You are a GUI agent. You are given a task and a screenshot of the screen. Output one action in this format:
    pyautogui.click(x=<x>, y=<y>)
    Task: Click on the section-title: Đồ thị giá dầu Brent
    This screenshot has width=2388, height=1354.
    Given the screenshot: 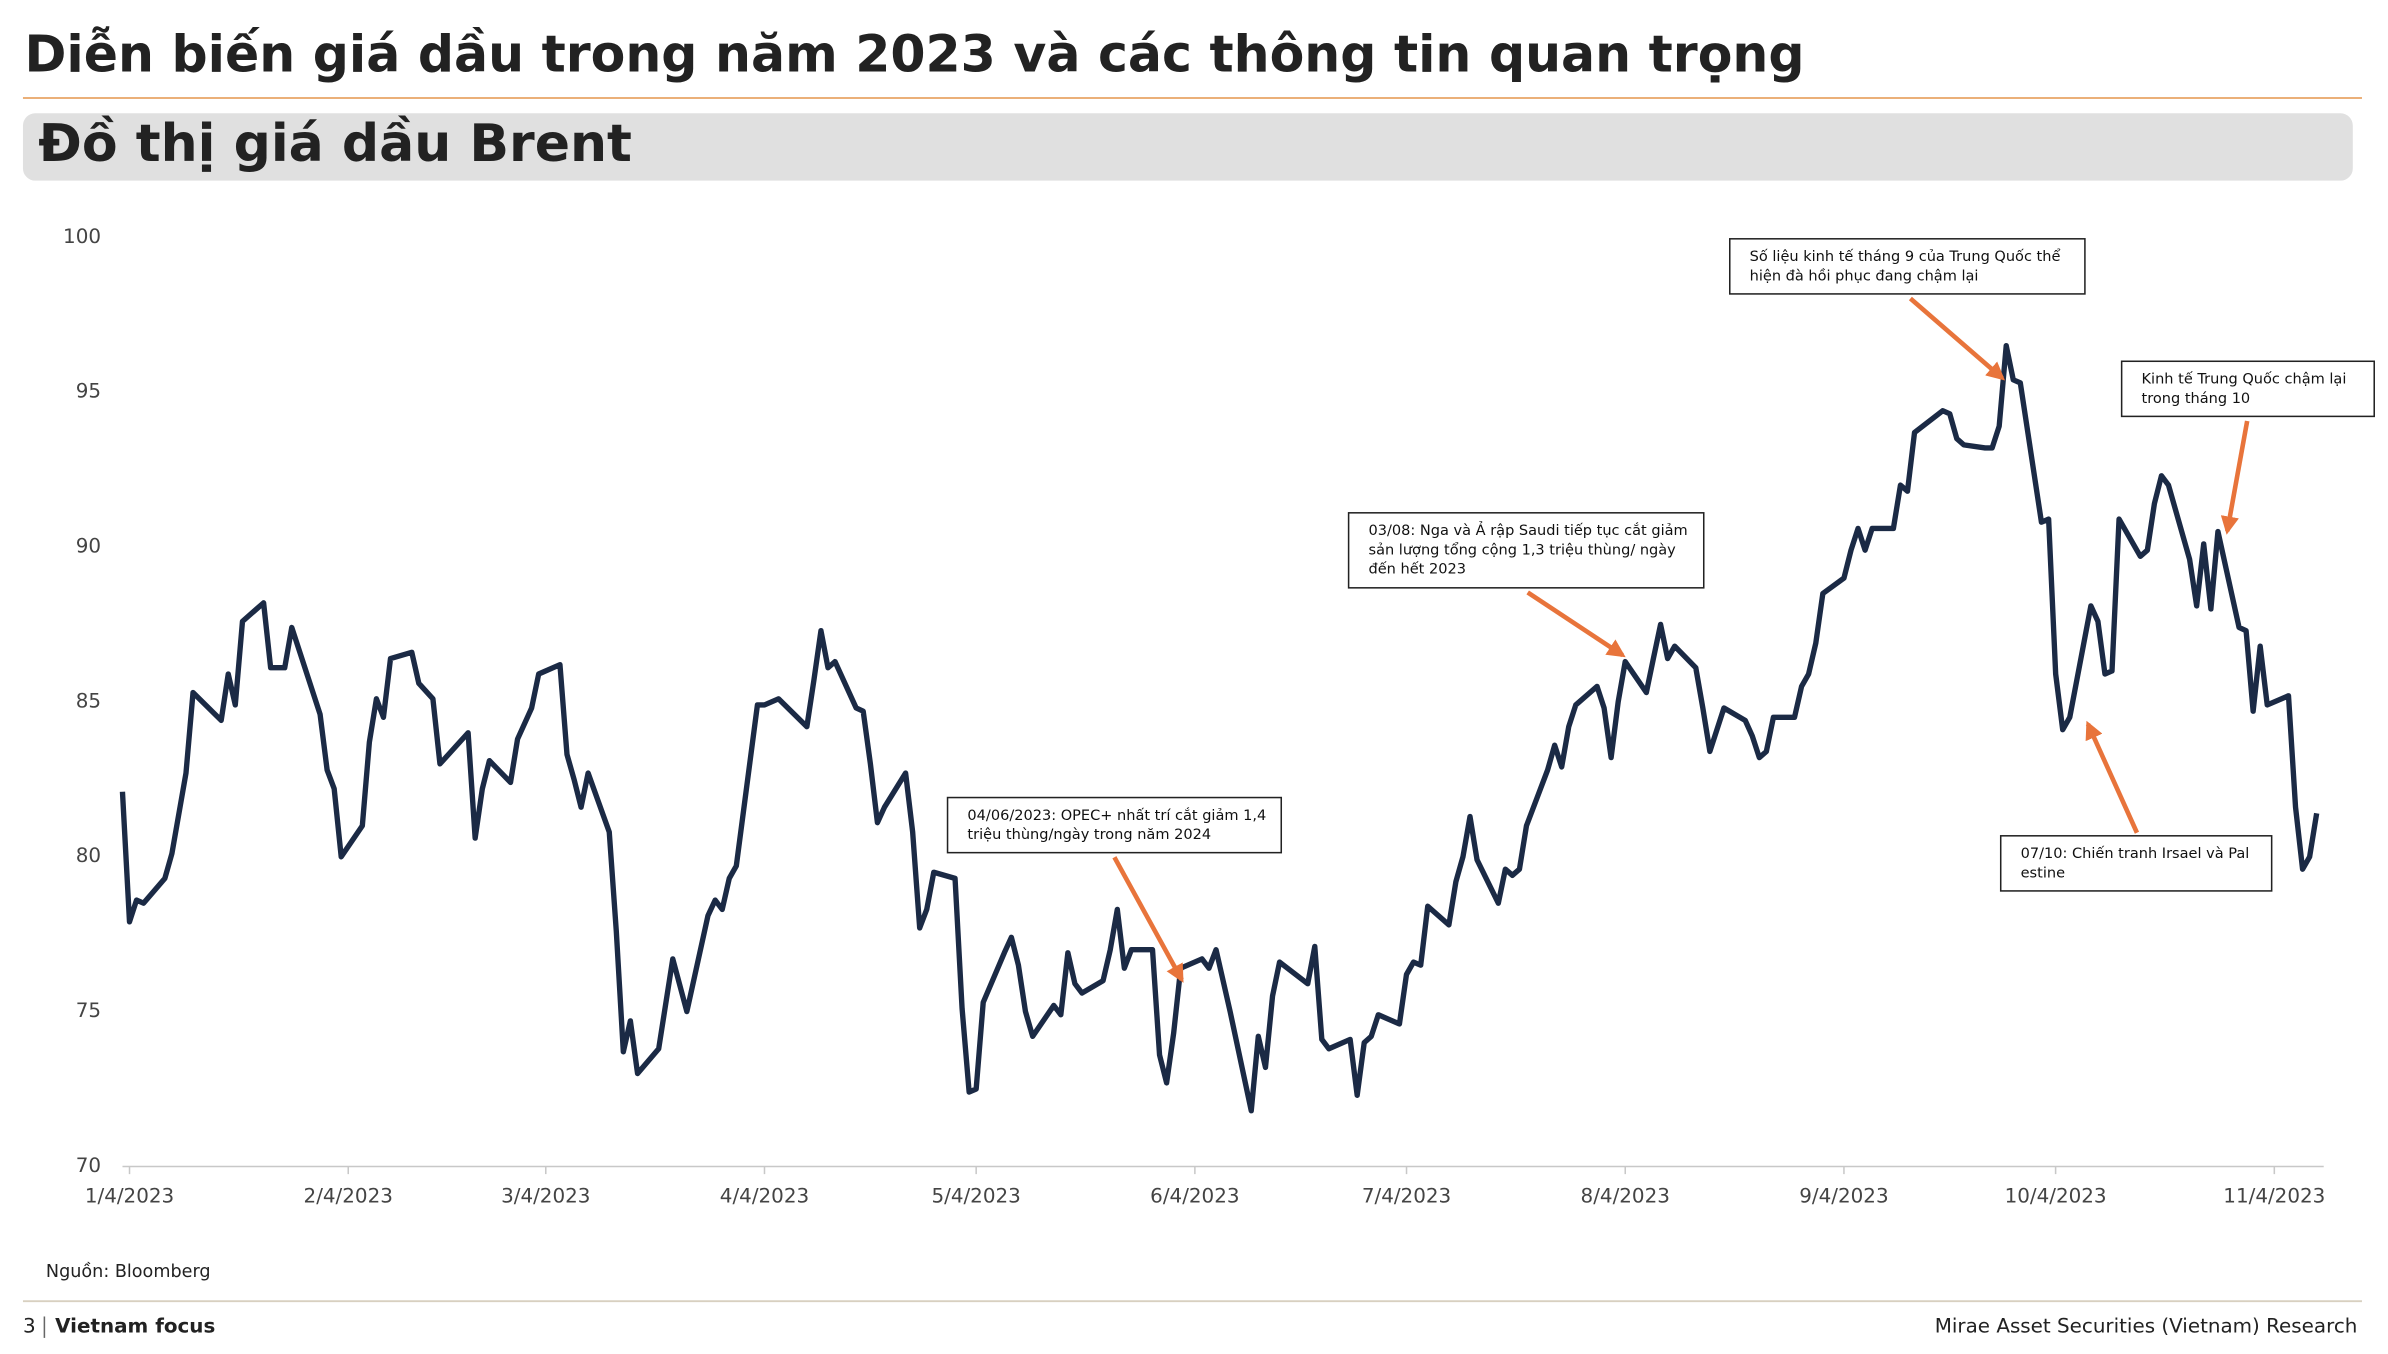 What is the action you would take?
    pyautogui.click(x=335, y=144)
    